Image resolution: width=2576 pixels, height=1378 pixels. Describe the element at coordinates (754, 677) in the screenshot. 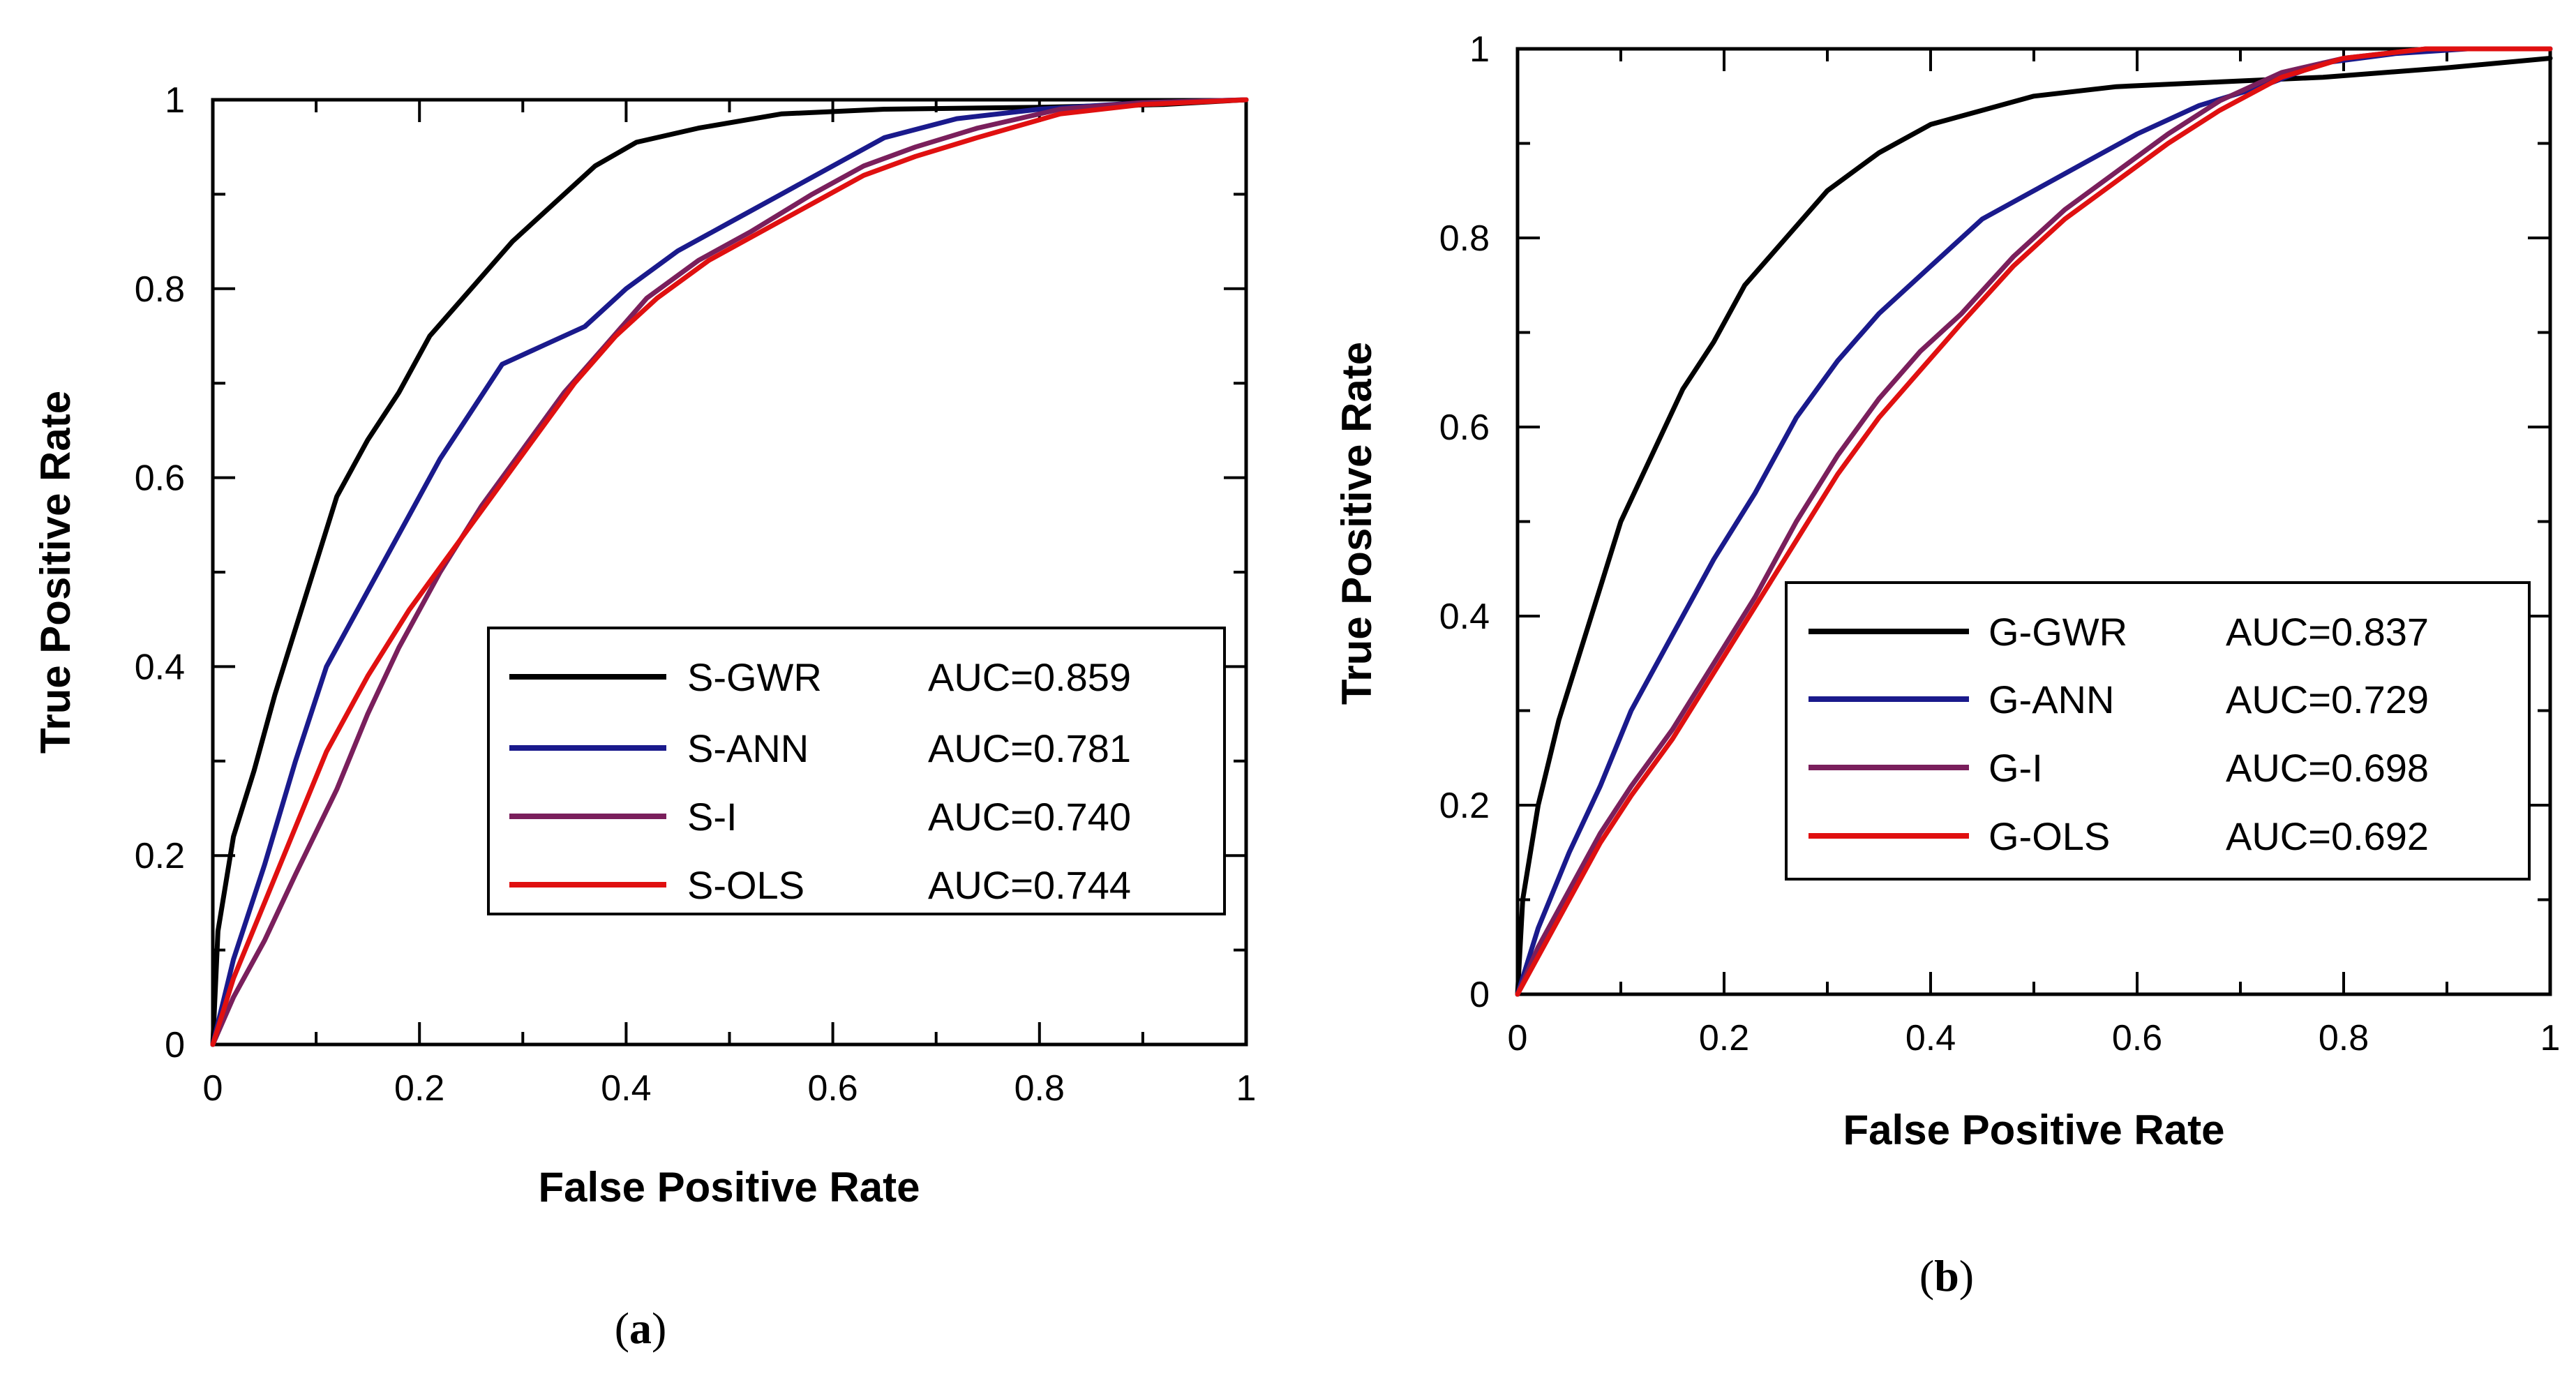

I see `panel-a-legend-label-s-gwr: S-GWR` at that location.